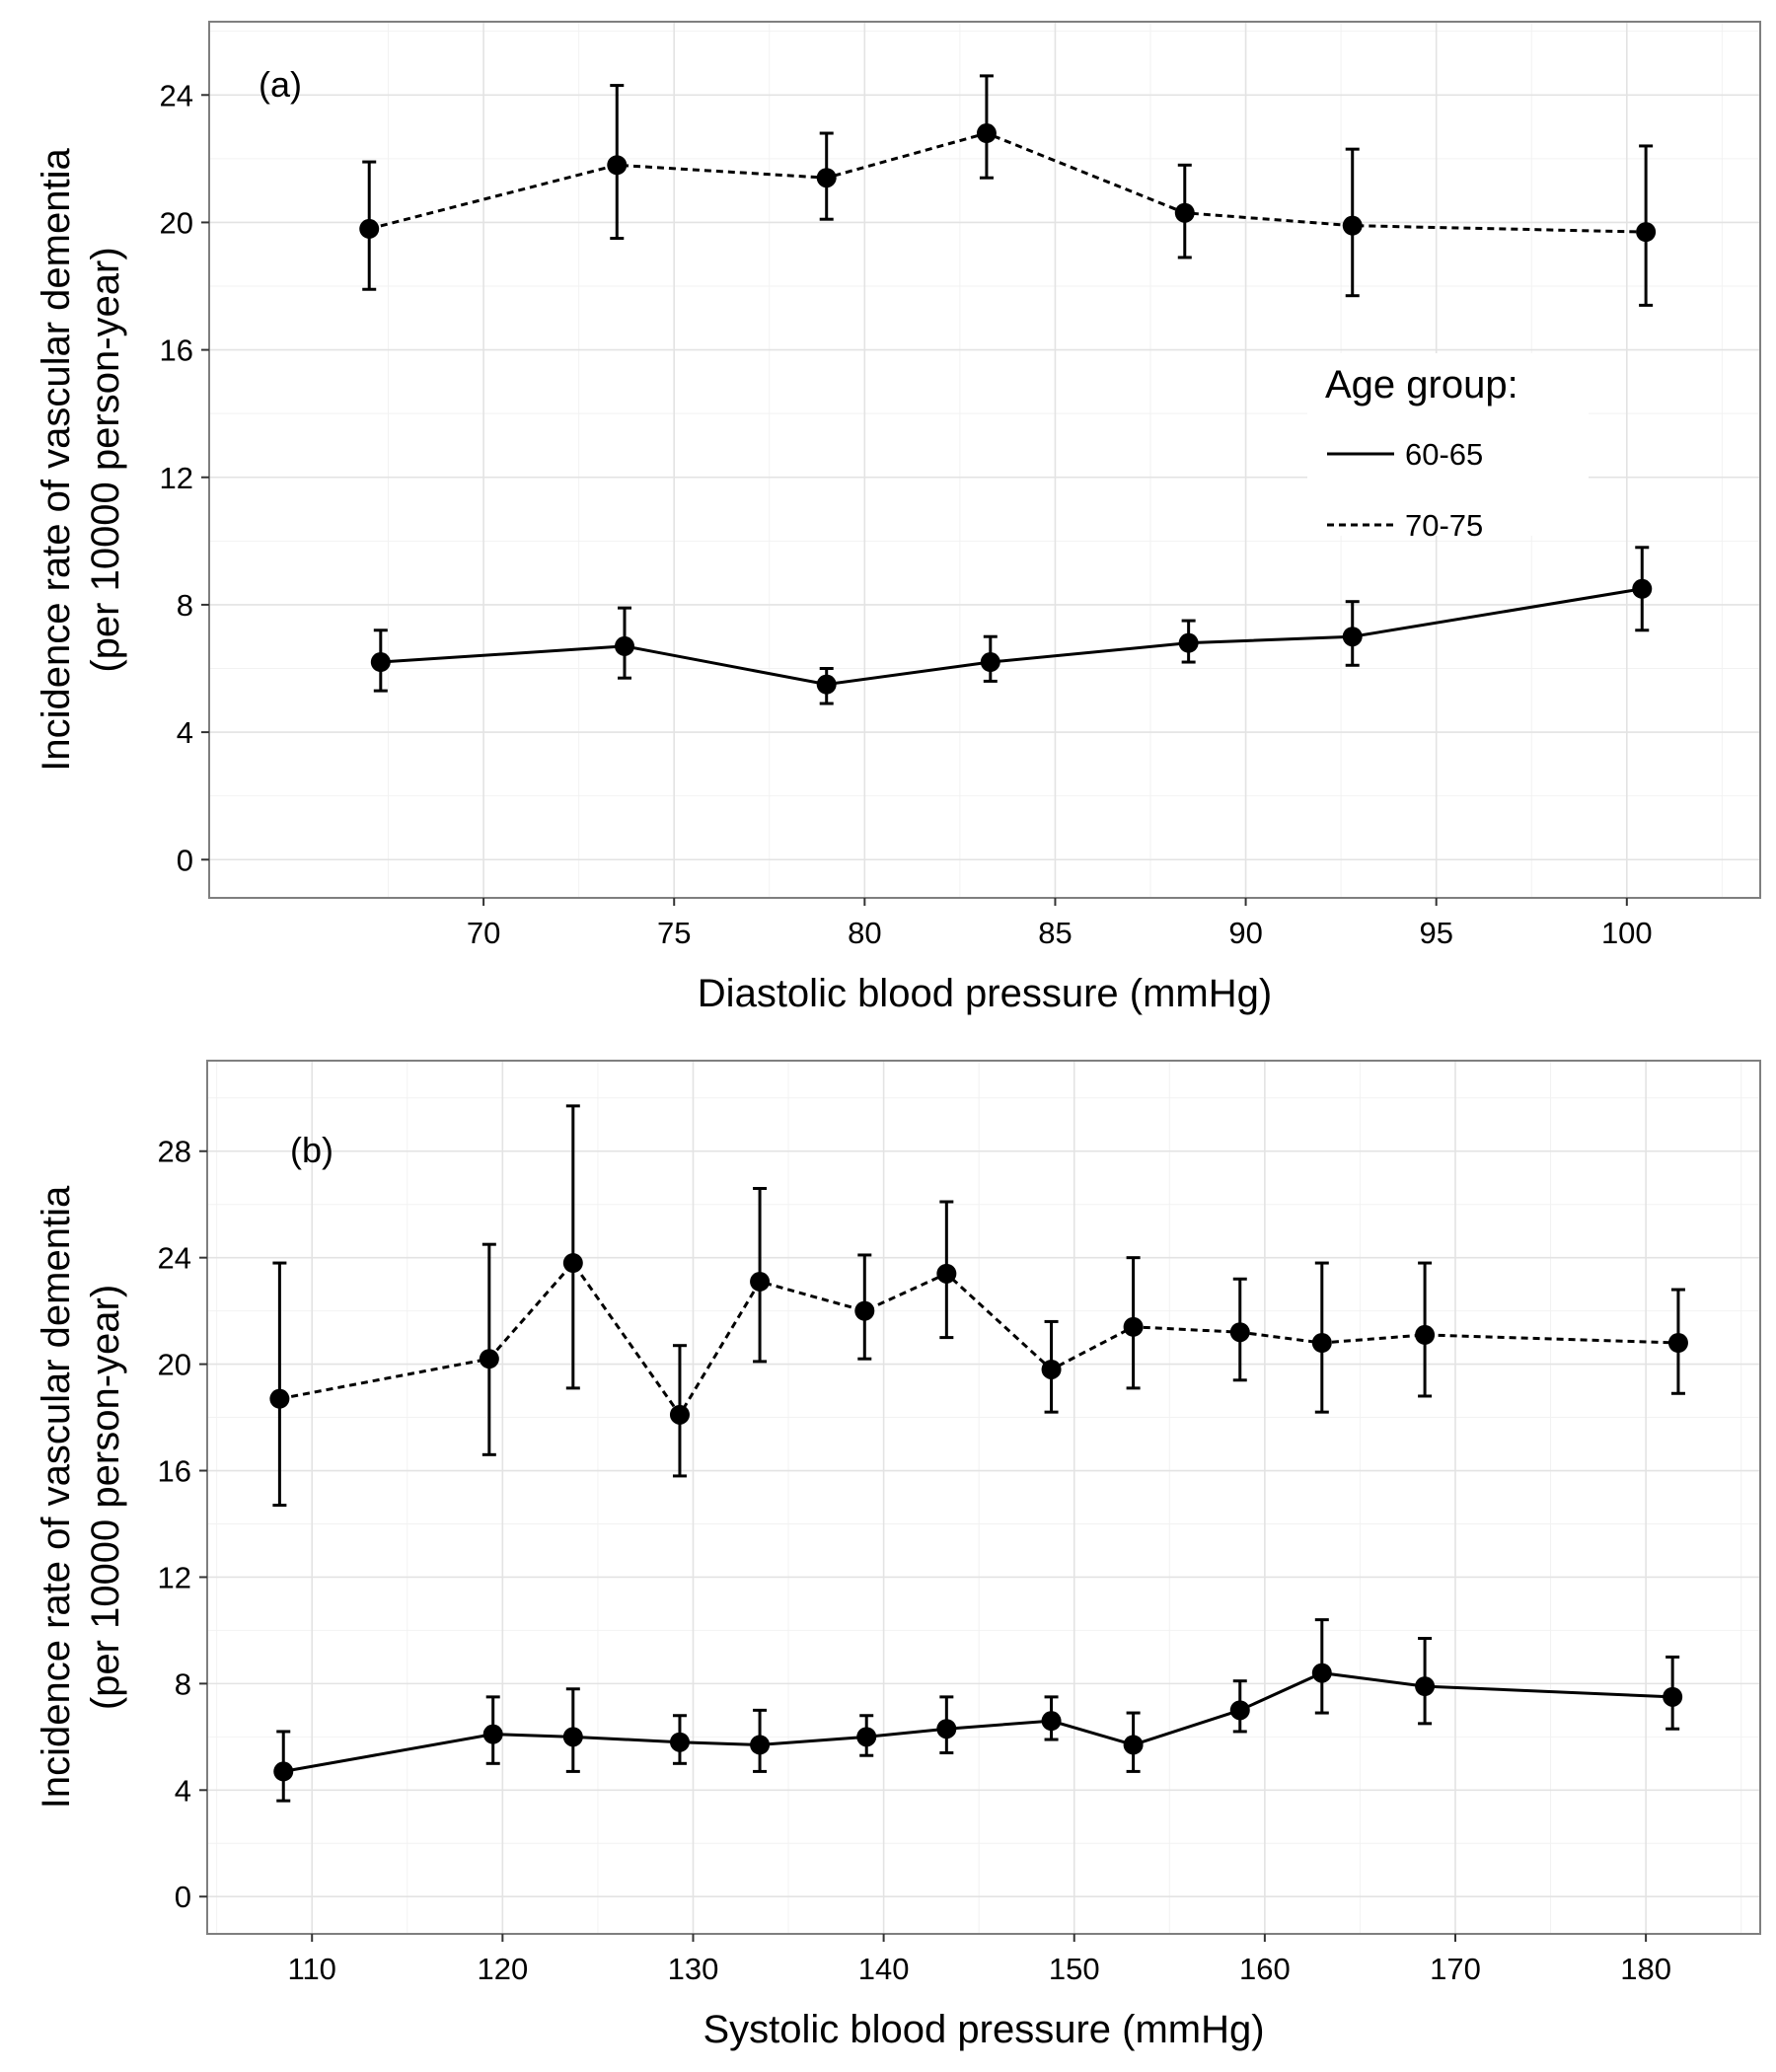 This screenshot has height=2072, width=1776. What do you see at coordinates (503, 1969) in the screenshot?
I see `x-tick-label: 120` at bounding box center [503, 1969].